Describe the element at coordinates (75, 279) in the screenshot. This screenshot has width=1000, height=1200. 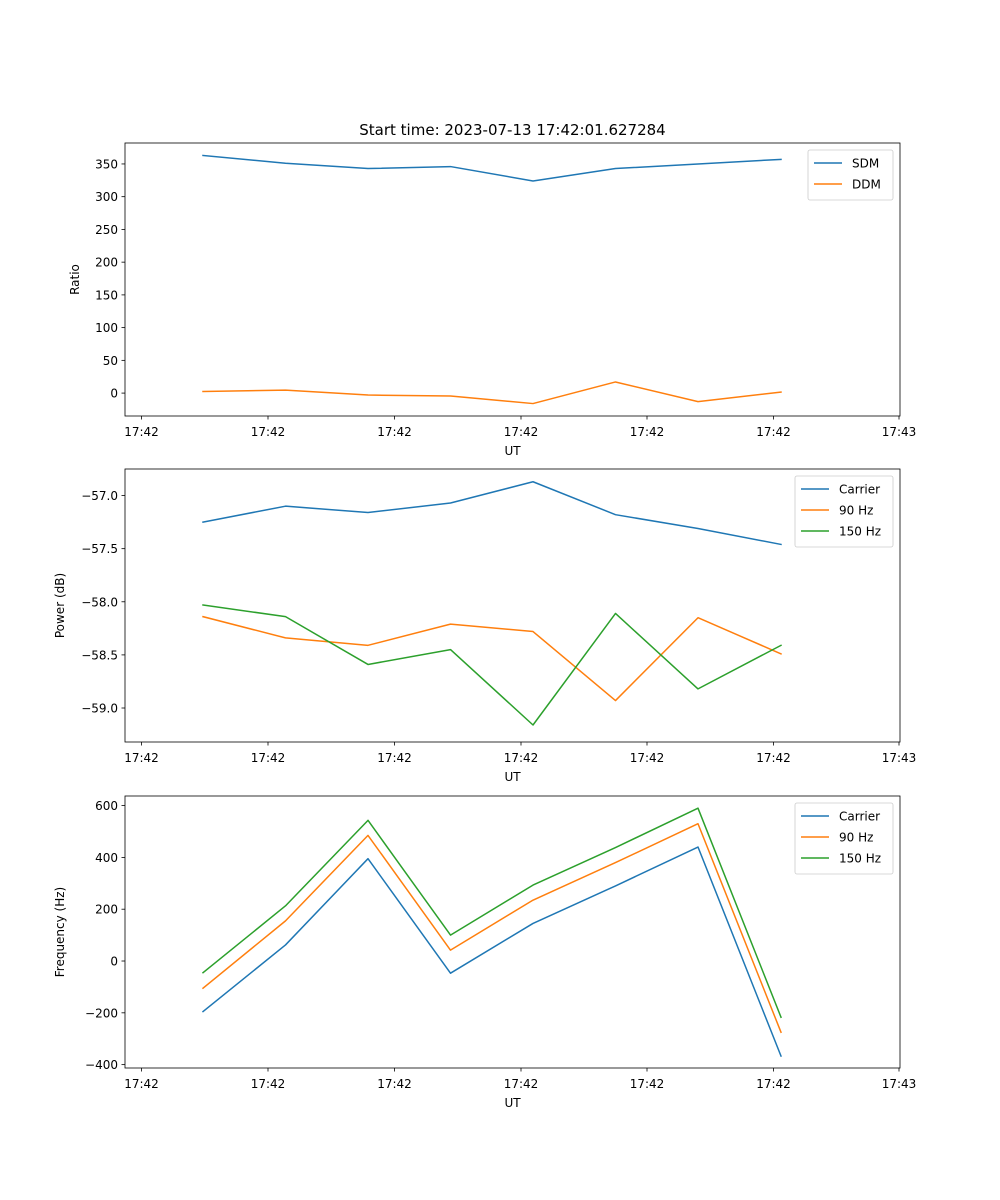
I see `y-axis-label: Ratio` at that location.